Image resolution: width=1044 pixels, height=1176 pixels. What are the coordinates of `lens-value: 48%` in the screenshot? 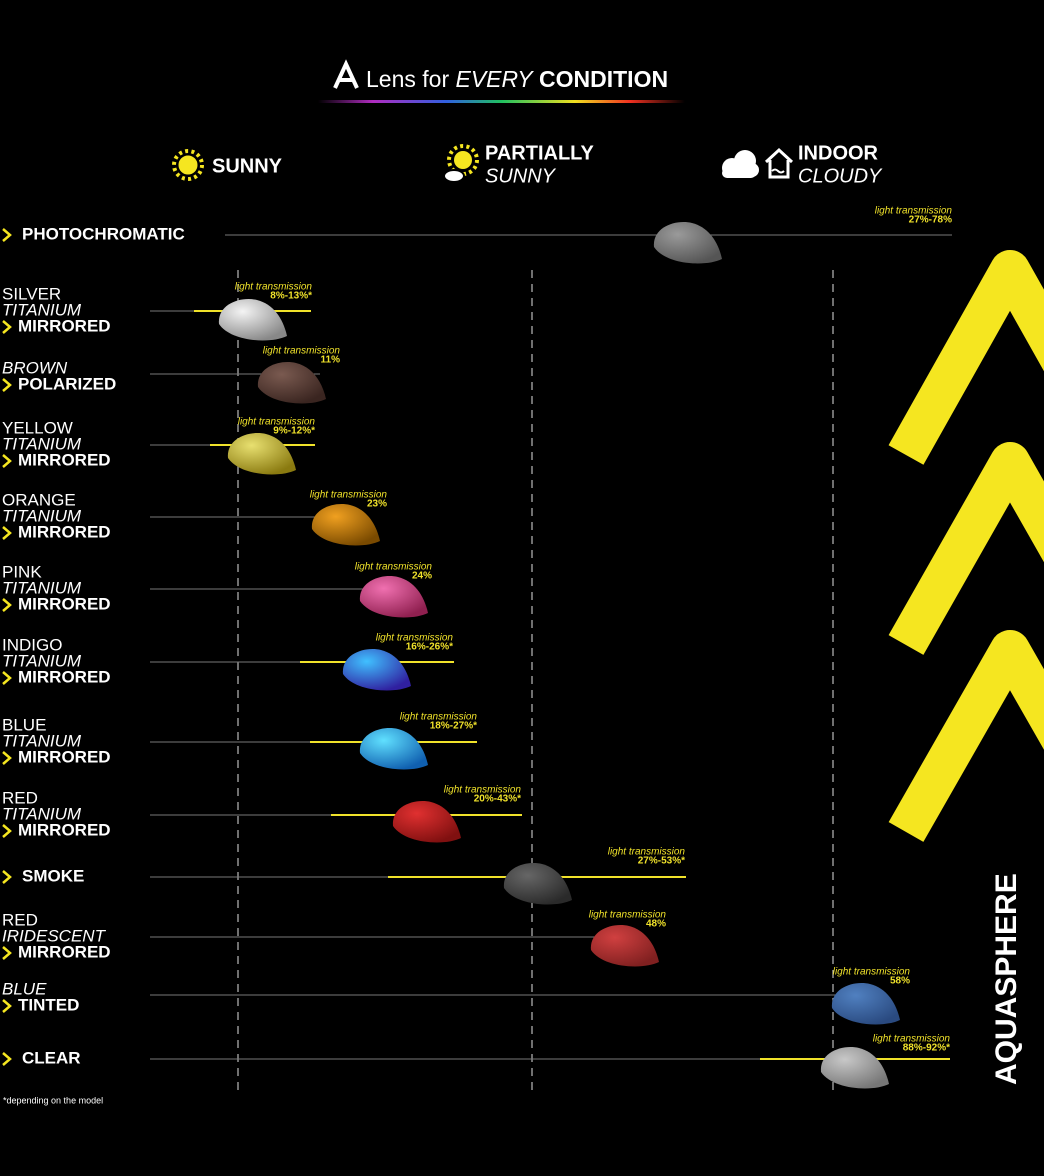 It's located at (656, 924).